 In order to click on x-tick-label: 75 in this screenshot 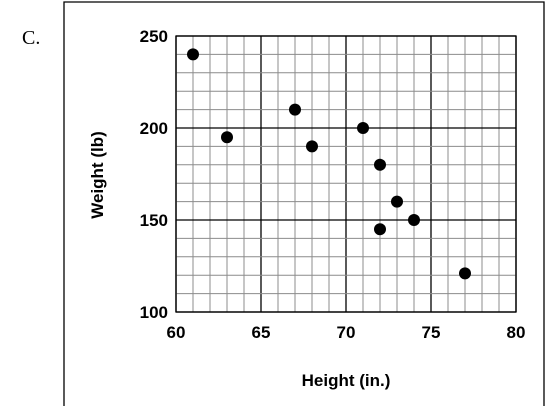, I will do `click(431, 332)`.